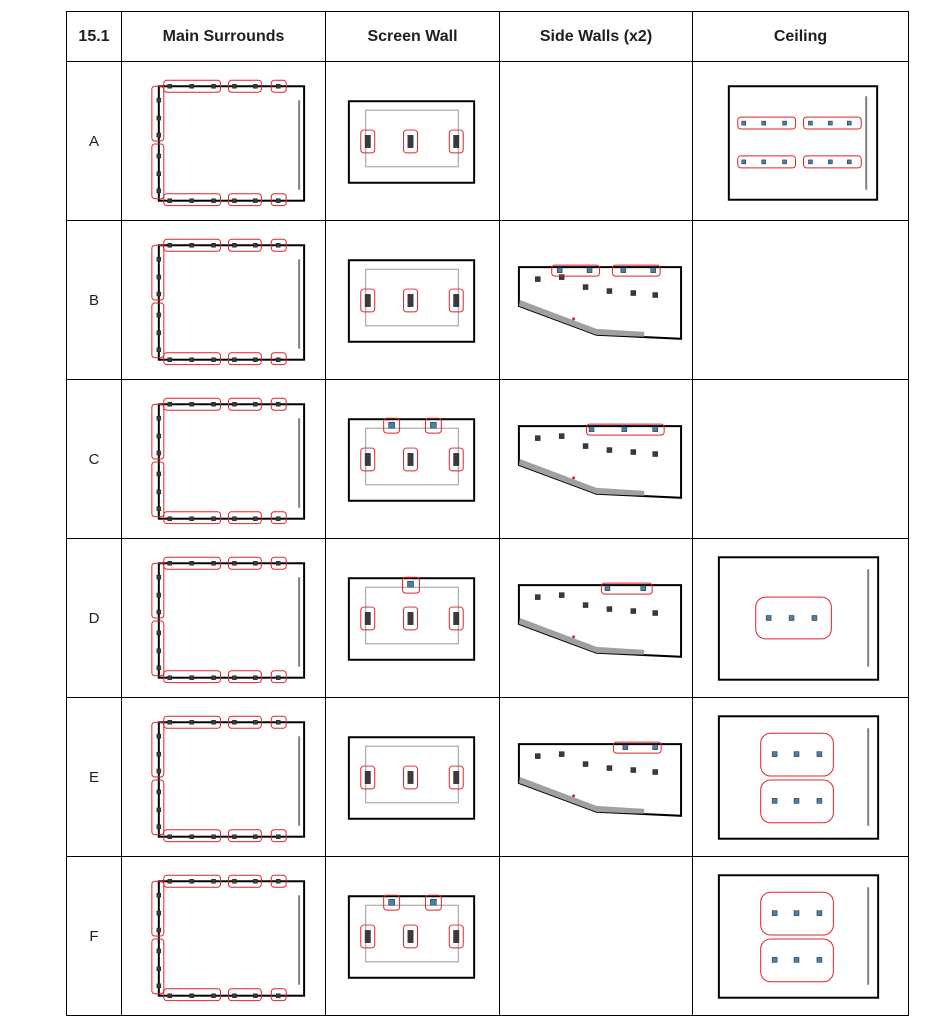 The image size is (952, 1030). What do you see at coordinates (228, 461) in the screenshot?
I see `main-surrounds-diagram` at bounding box center [228, 461].